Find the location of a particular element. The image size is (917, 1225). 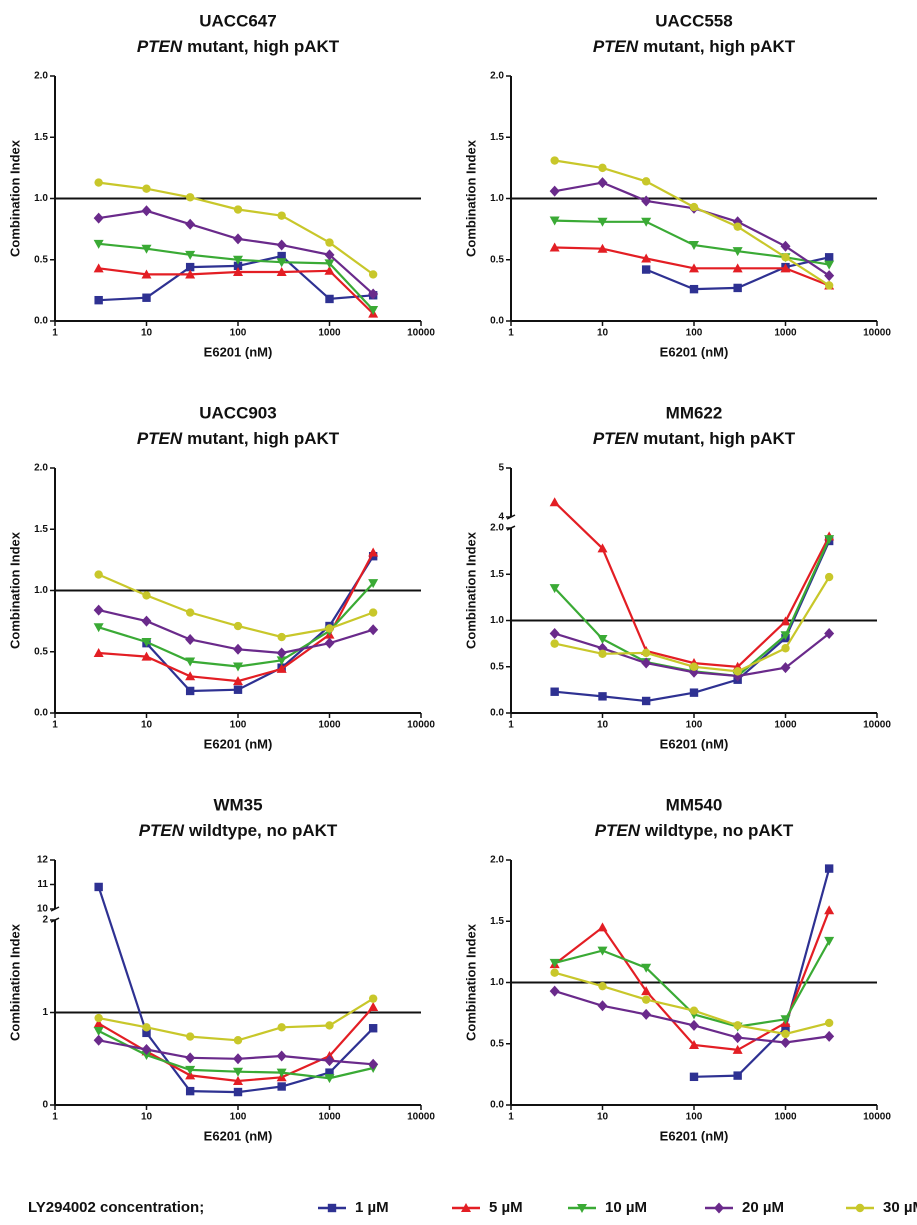

y-tick-label: 5 is located at coordinates (501, 468).